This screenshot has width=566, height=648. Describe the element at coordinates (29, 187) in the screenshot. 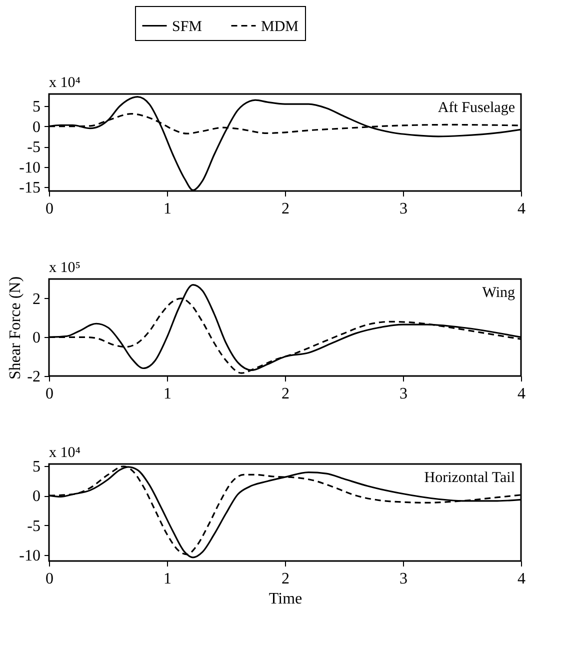

I see `y-tick-label: -15` at that location.